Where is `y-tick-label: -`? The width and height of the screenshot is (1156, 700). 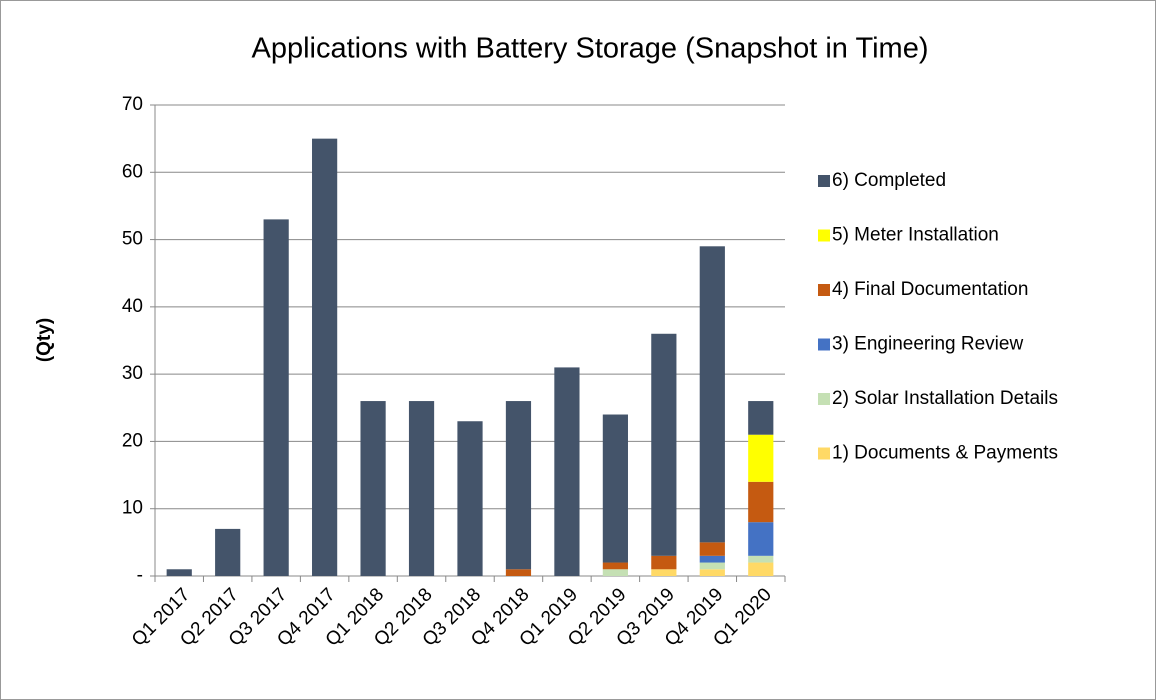 y-tick-label: - is located at coordinates (140, 575).